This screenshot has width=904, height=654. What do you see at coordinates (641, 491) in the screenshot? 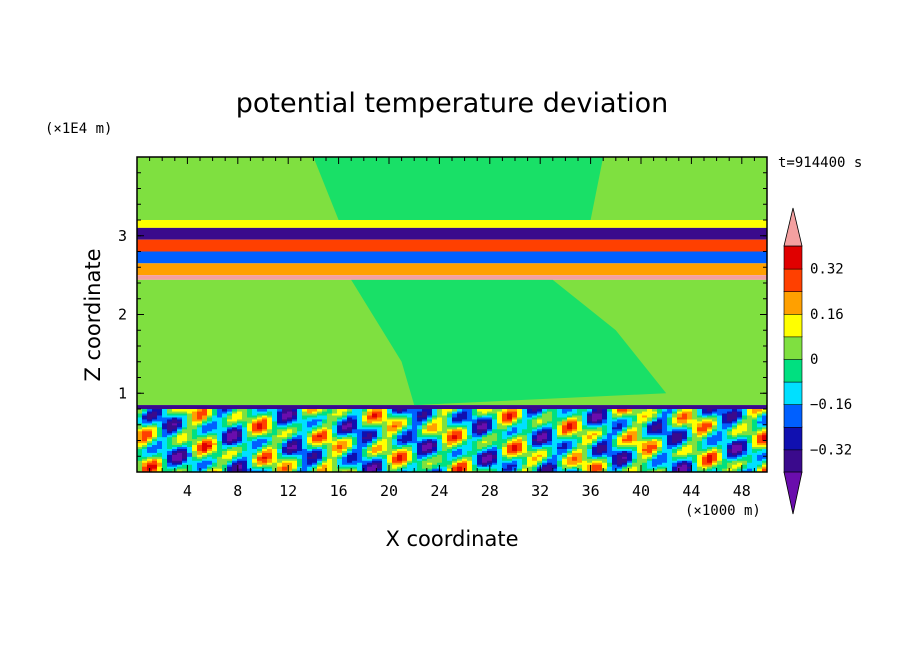
I see `x-tick-label: 40` at bounding box center [641, 491].